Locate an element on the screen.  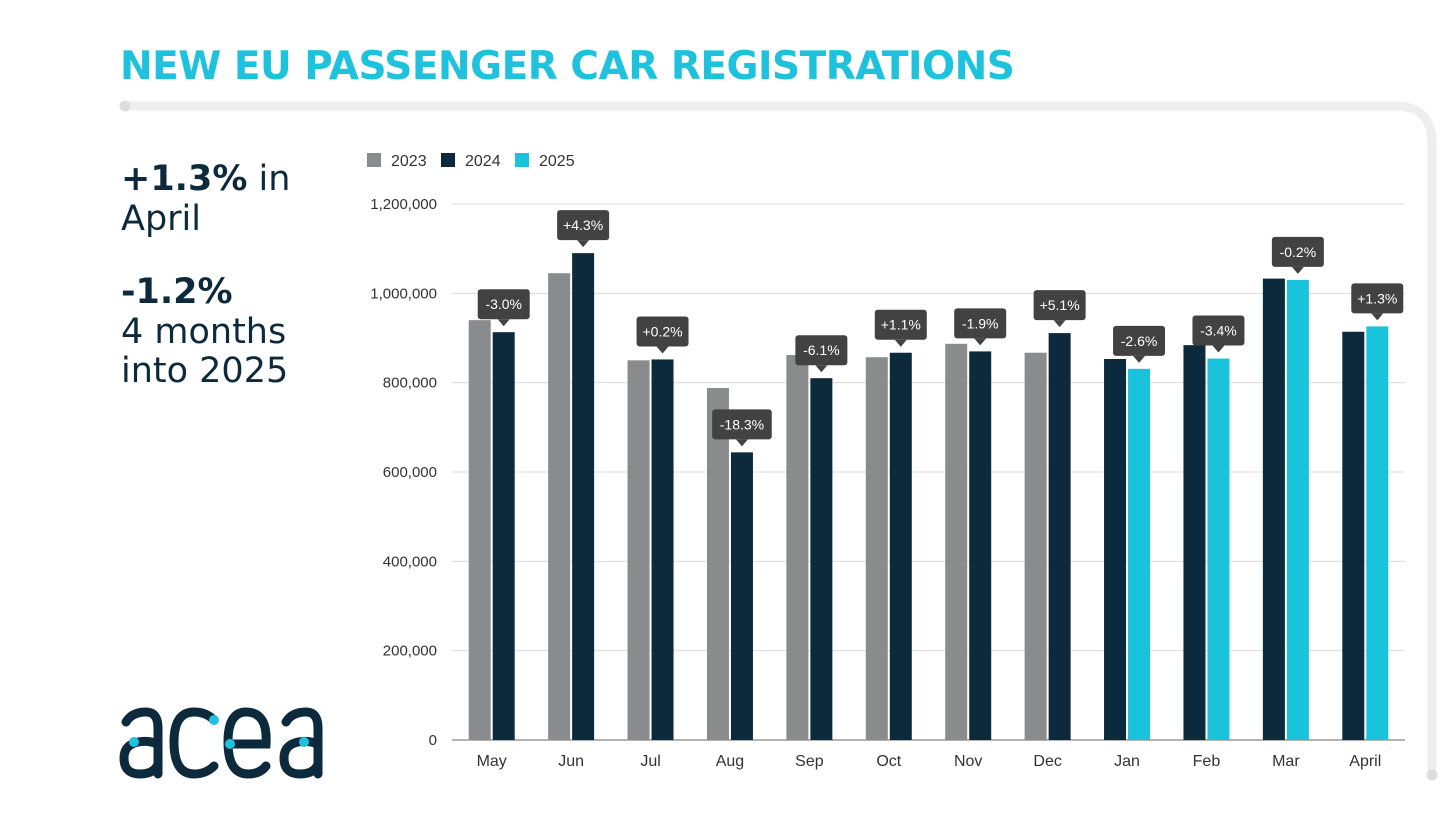
x-tick-label: Feb is located at coordinates (1207, 761).